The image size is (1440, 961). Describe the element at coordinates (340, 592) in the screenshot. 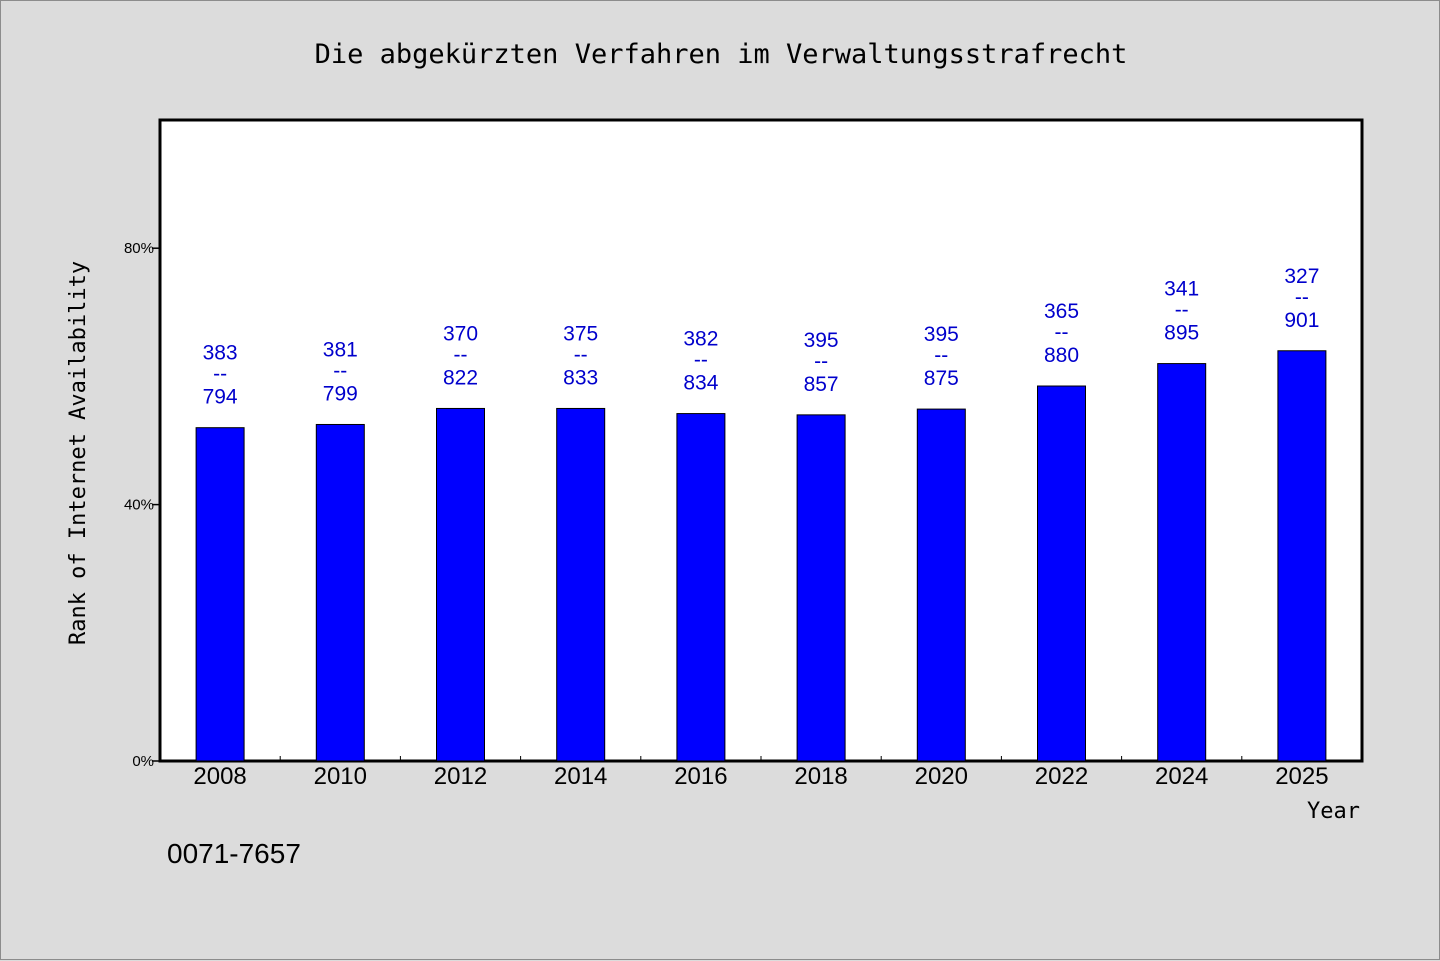

I see `bar-2010` at that location.